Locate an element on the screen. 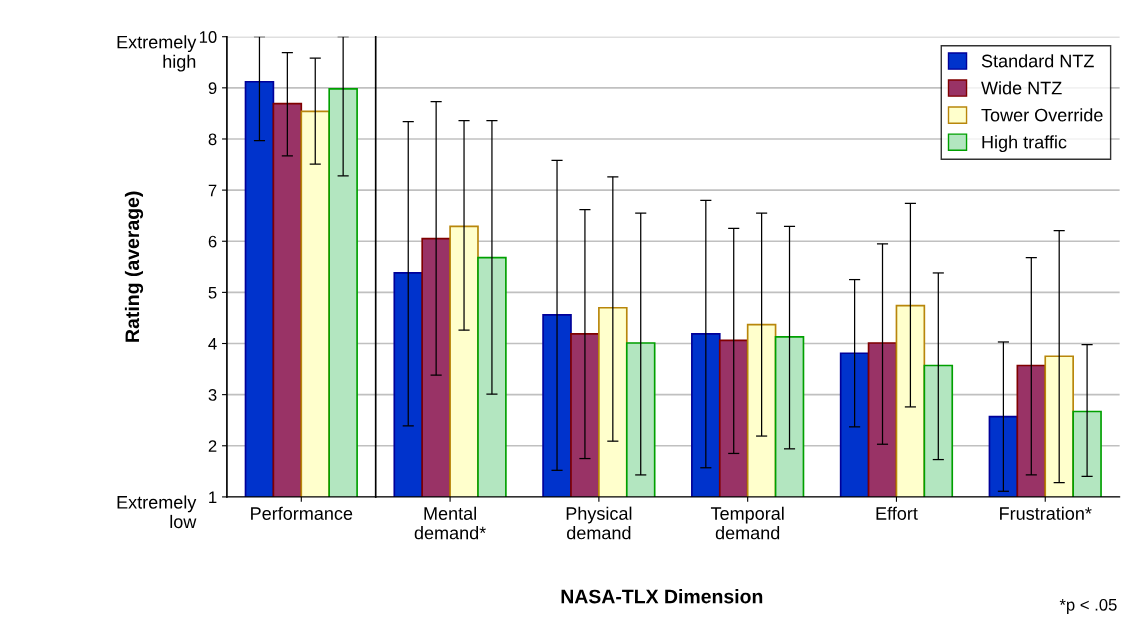 This screenshot has height=633, width=1146. y-tick-label: 3 is located at coordinates (212, 395).